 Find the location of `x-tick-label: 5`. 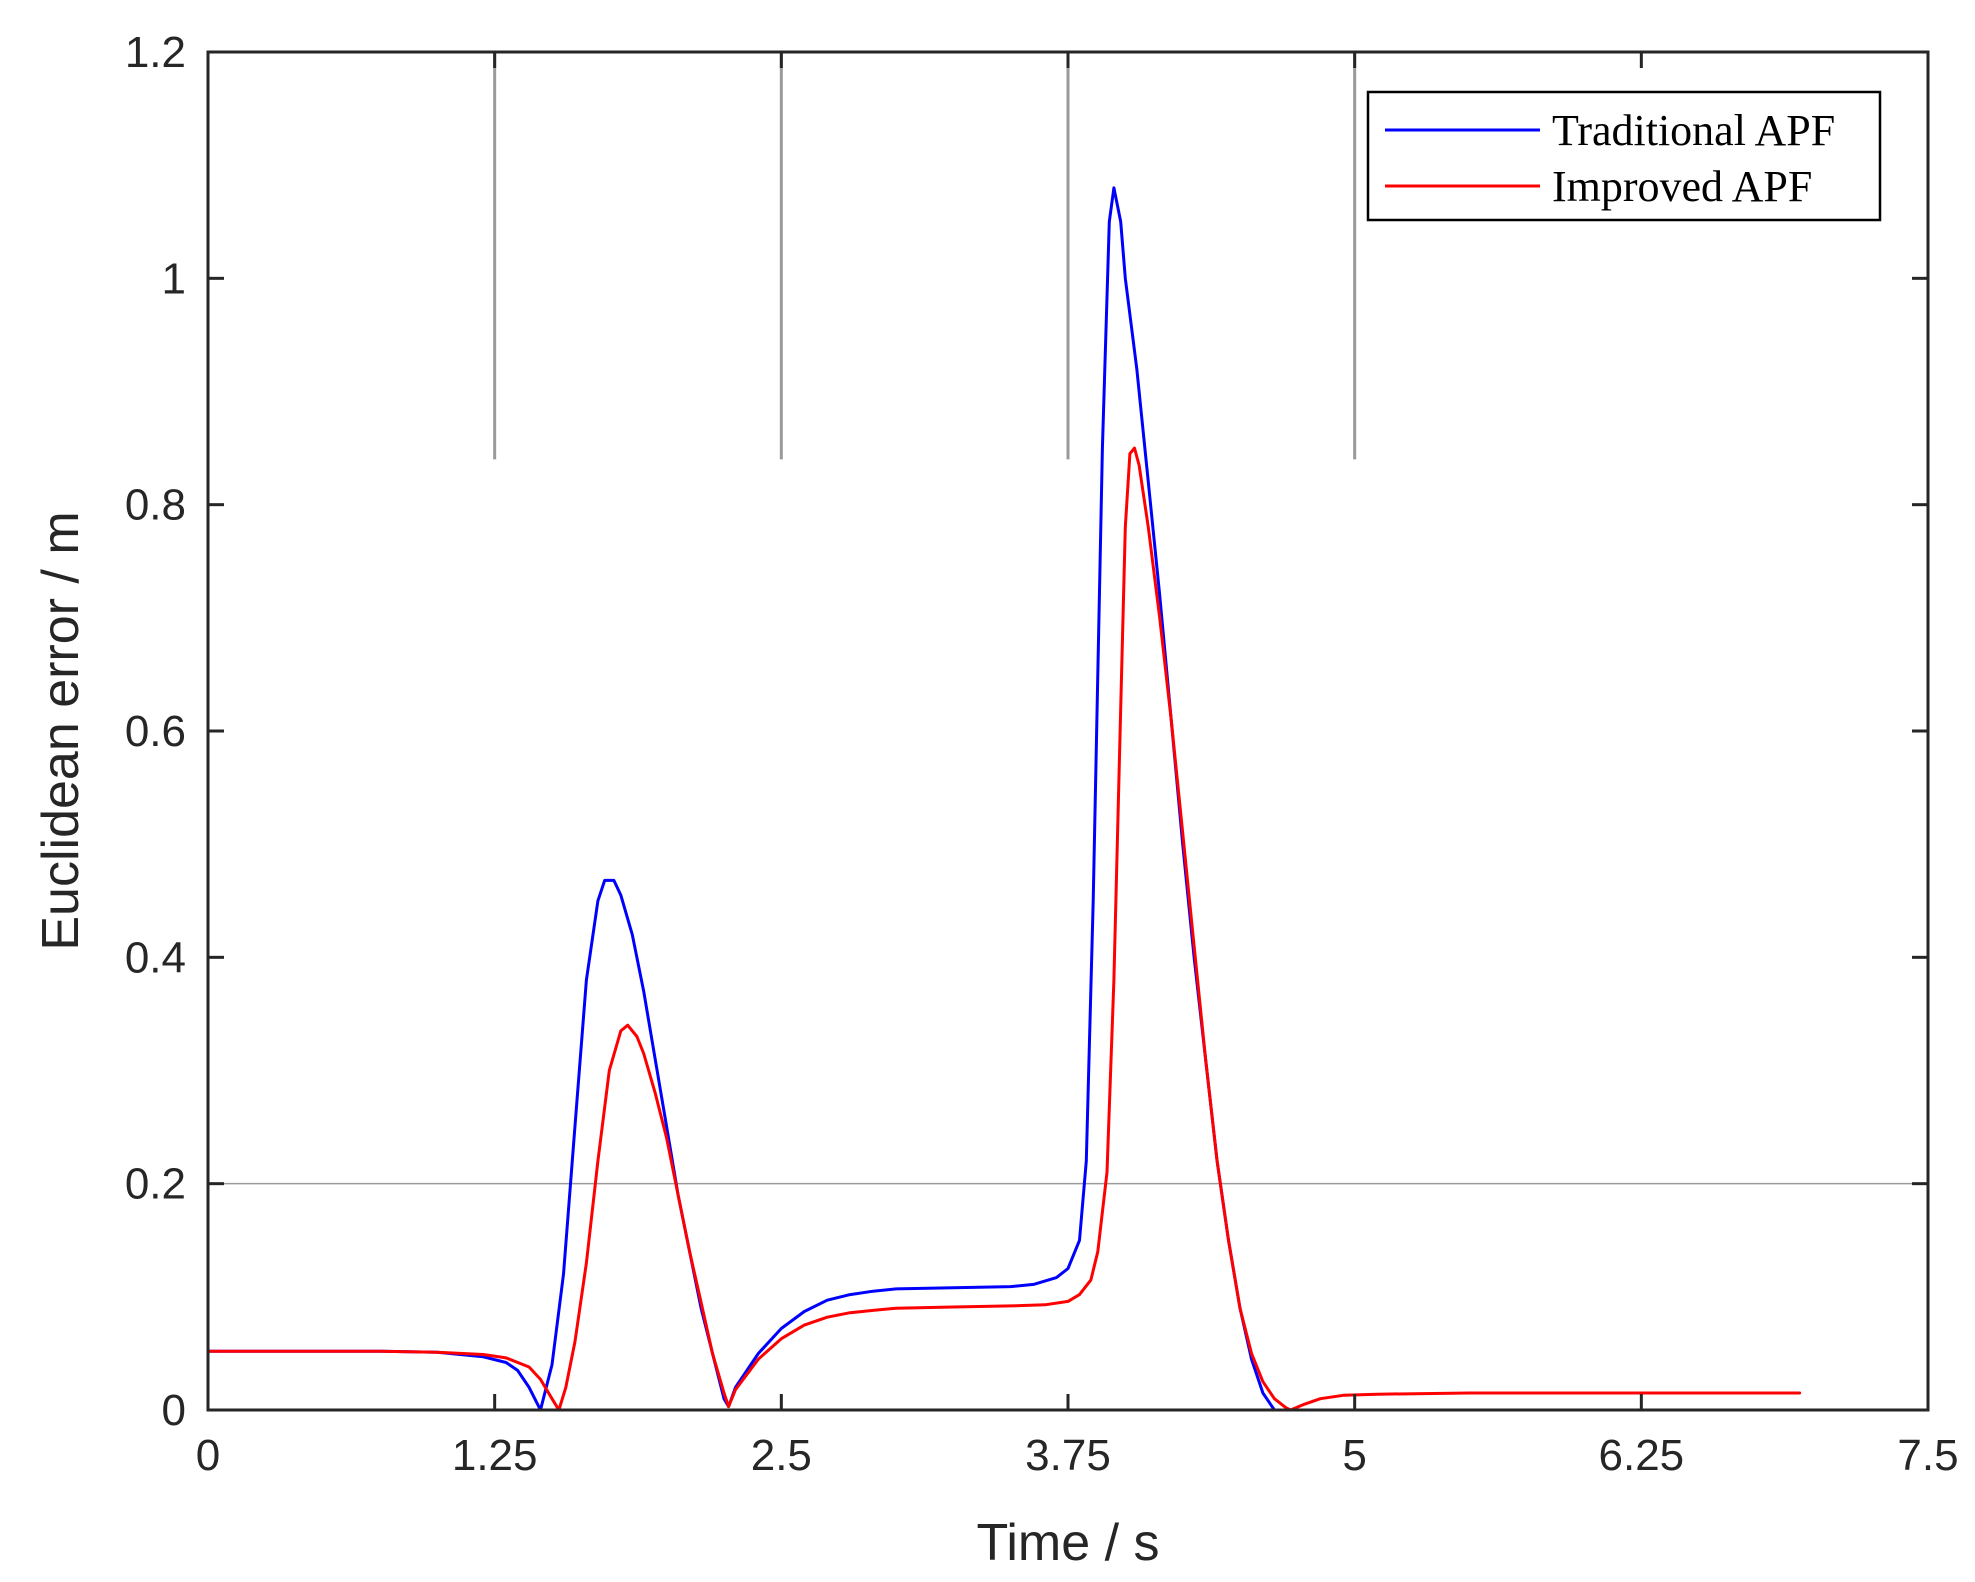

x-tick-label: 5 is located at coordinates (1354, 1455).